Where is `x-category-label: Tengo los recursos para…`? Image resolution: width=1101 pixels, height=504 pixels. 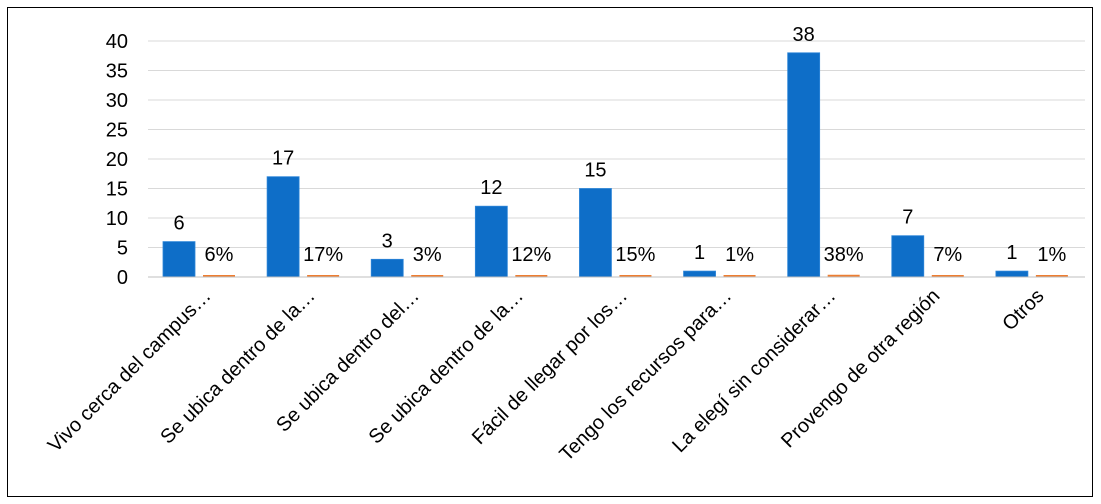
x-category-label: Tengo los recursos para… is located at coordinates (646, 375).